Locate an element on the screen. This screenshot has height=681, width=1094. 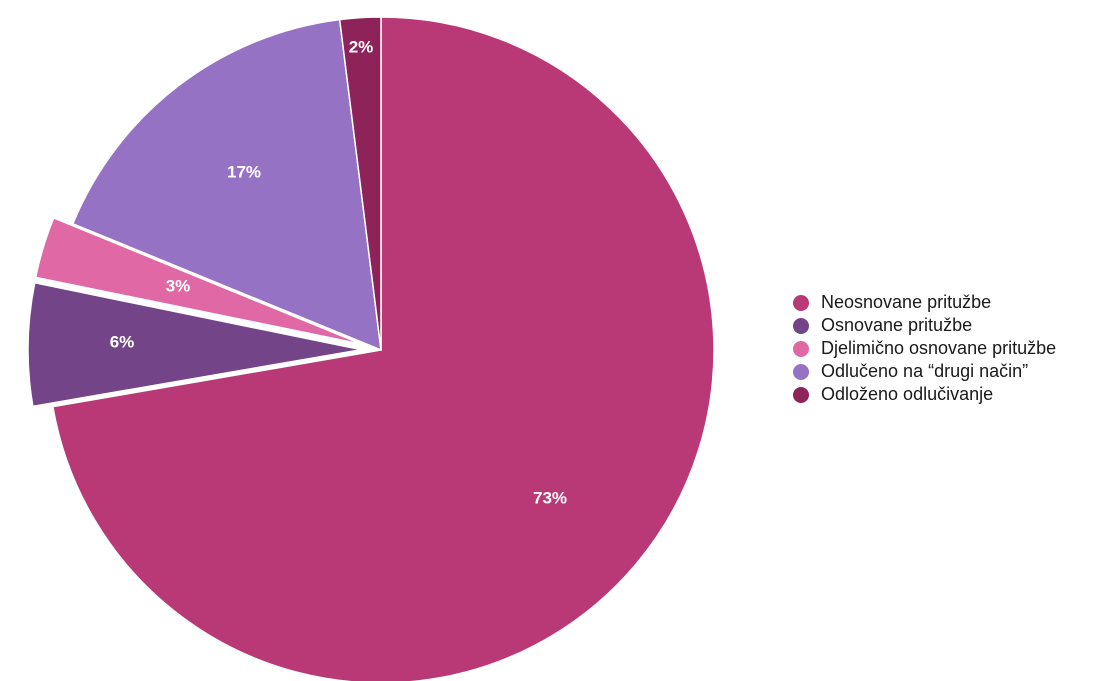
slice-label-neosnovane: 73% is located at coordinates (550, 498).